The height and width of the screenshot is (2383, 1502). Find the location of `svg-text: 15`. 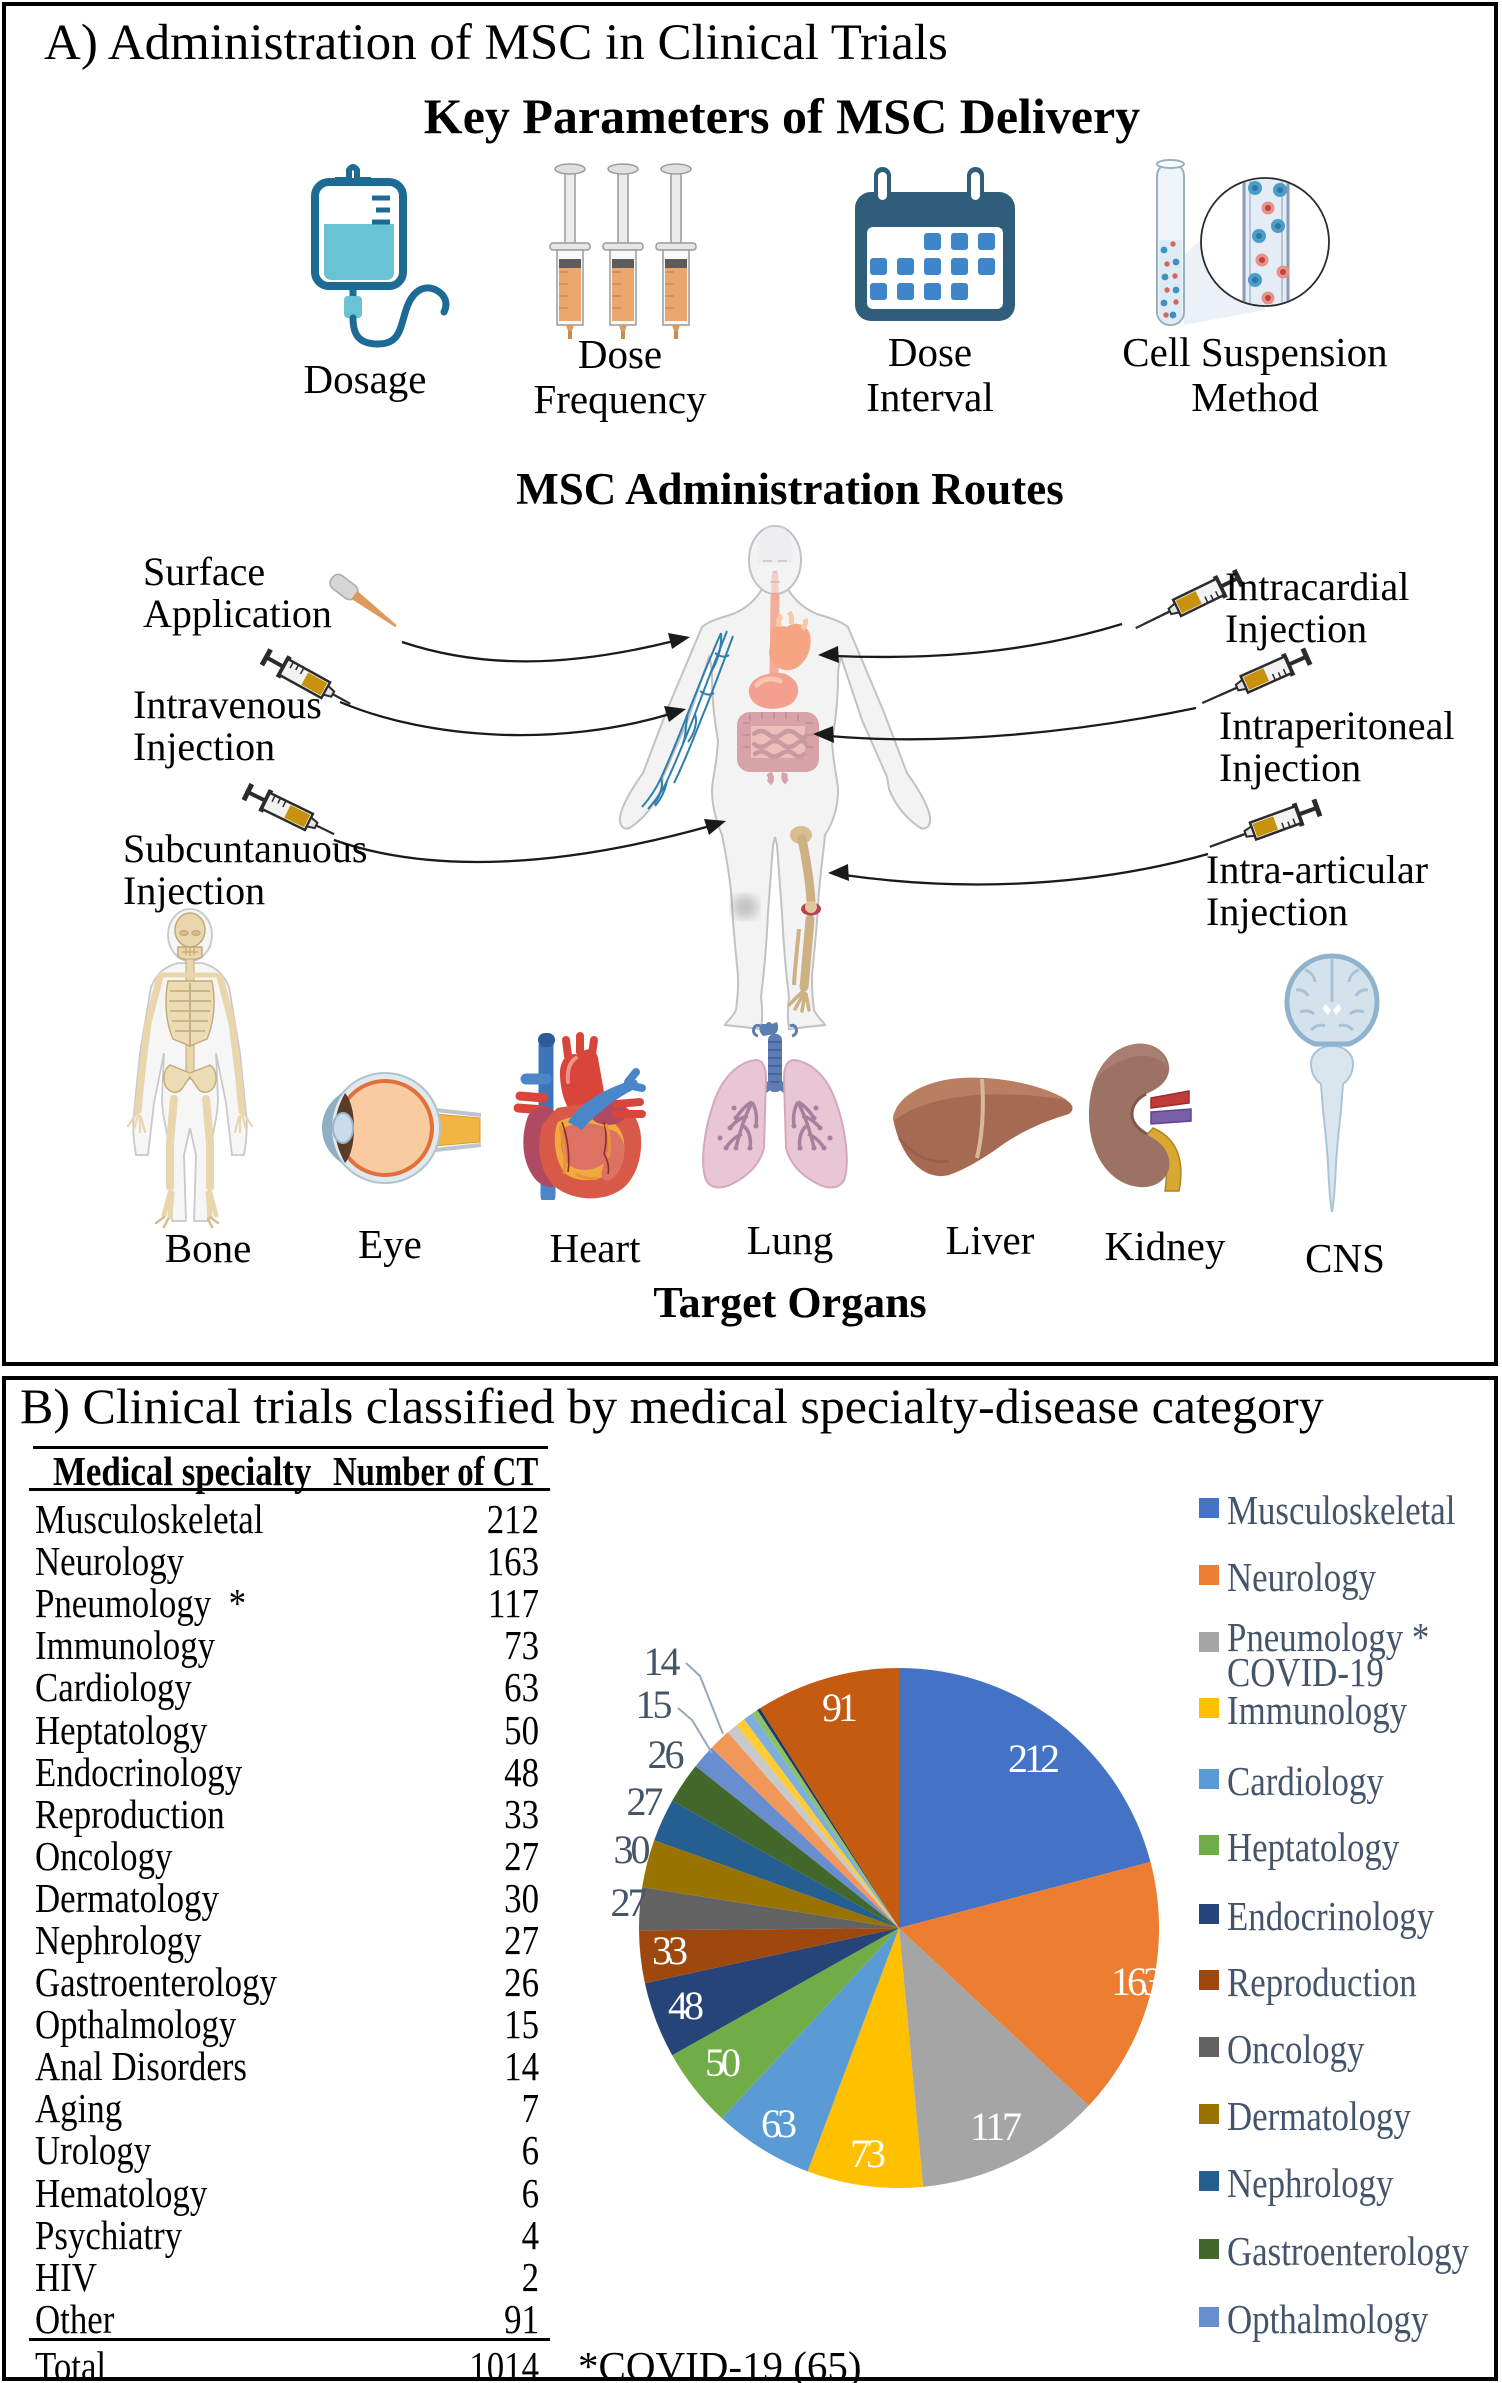

svg-text: 15 is located at coordinates (654, 1704).